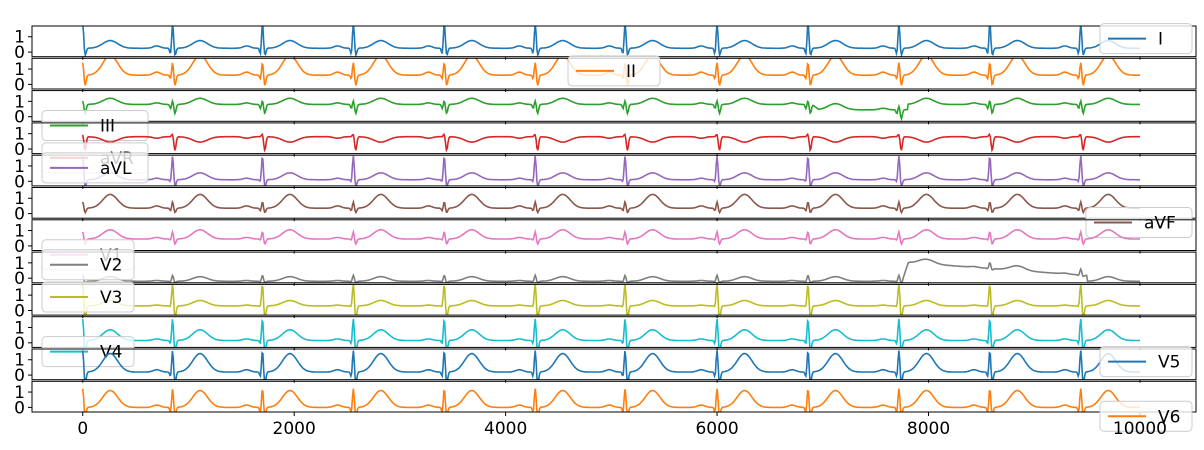 This screenshot has width=1204, height=450. What do you see at coordinates (1146, 362) in the screenshot?
I see `legend-V5: V5` at bounding box center [1146, 362].